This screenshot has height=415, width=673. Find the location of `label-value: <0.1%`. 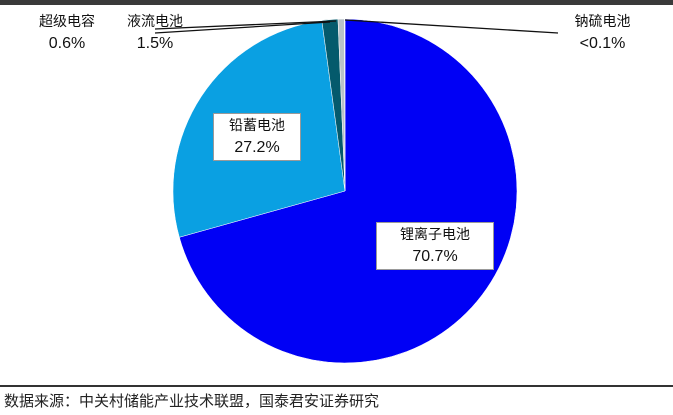

label-value: <0.1% is located at coordinates (602, 43).